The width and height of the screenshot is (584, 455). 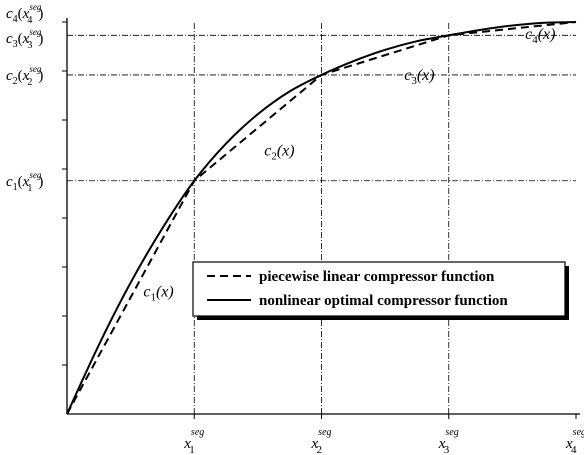 I want to click on y-tick-label-1: c1(xseg 1), so click(x=24, y=182).